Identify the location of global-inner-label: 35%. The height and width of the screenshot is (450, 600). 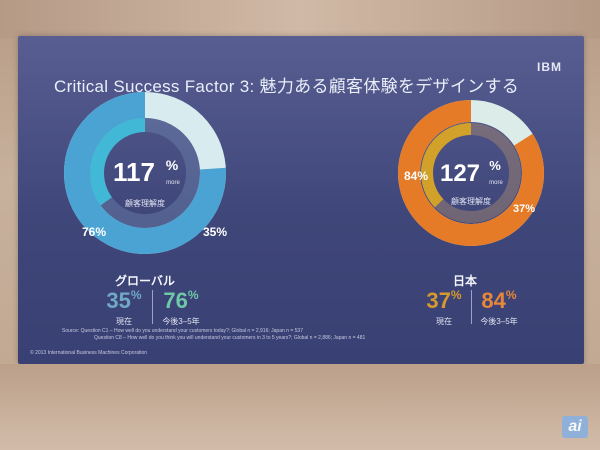
(215, 232).